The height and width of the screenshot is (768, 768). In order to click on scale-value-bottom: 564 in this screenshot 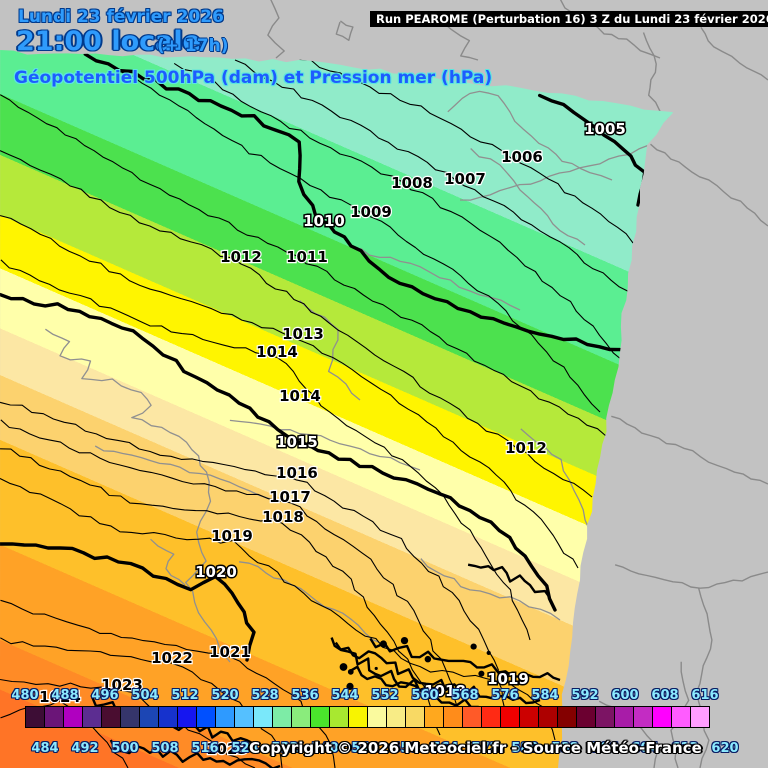, I will do `click(445, 748)`.